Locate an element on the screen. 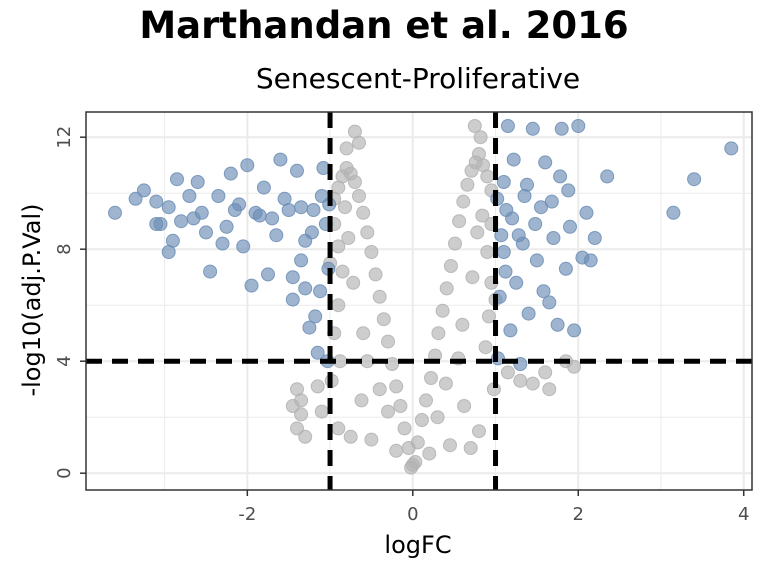 This screenshot has height=576, width=768. y-tick-label: 0 is located at coordinates (64, 472).